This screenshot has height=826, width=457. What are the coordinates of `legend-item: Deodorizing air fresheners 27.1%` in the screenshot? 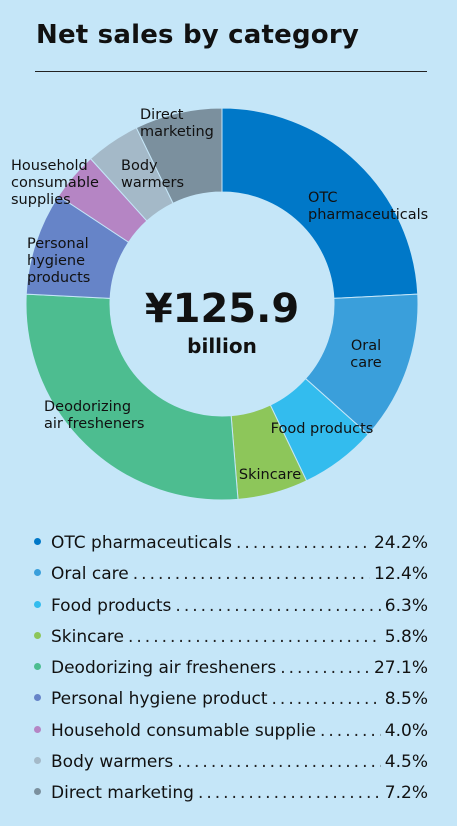 It's located at (231, 673).